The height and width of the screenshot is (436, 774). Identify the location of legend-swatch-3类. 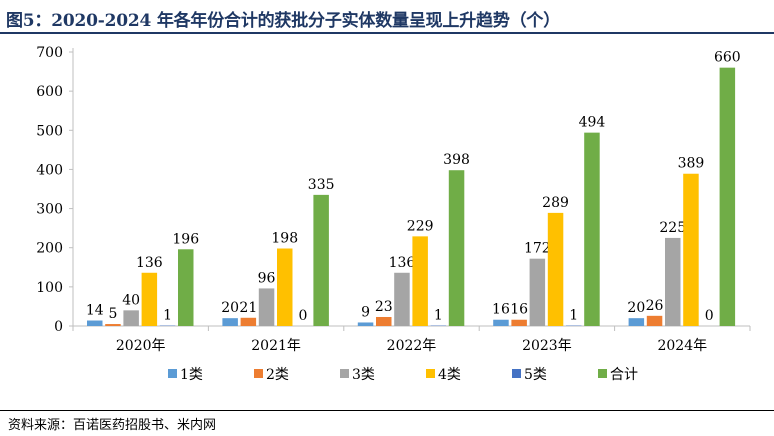
(344, 373).